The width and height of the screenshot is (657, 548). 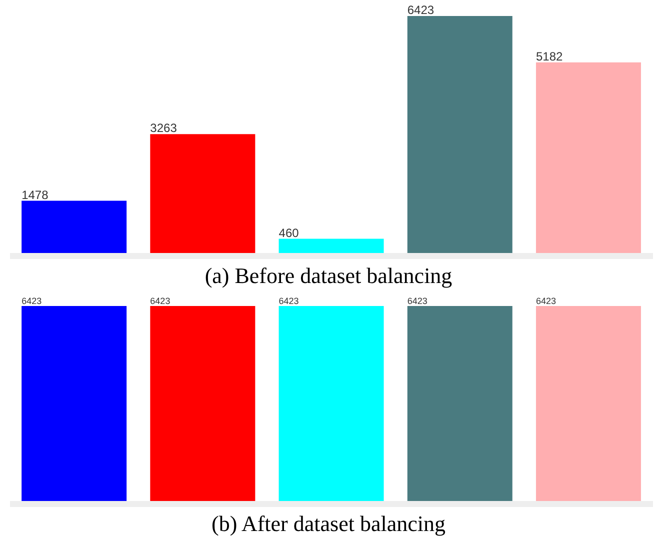 I want to click on data-label: 460, so click(x=289, y=233).